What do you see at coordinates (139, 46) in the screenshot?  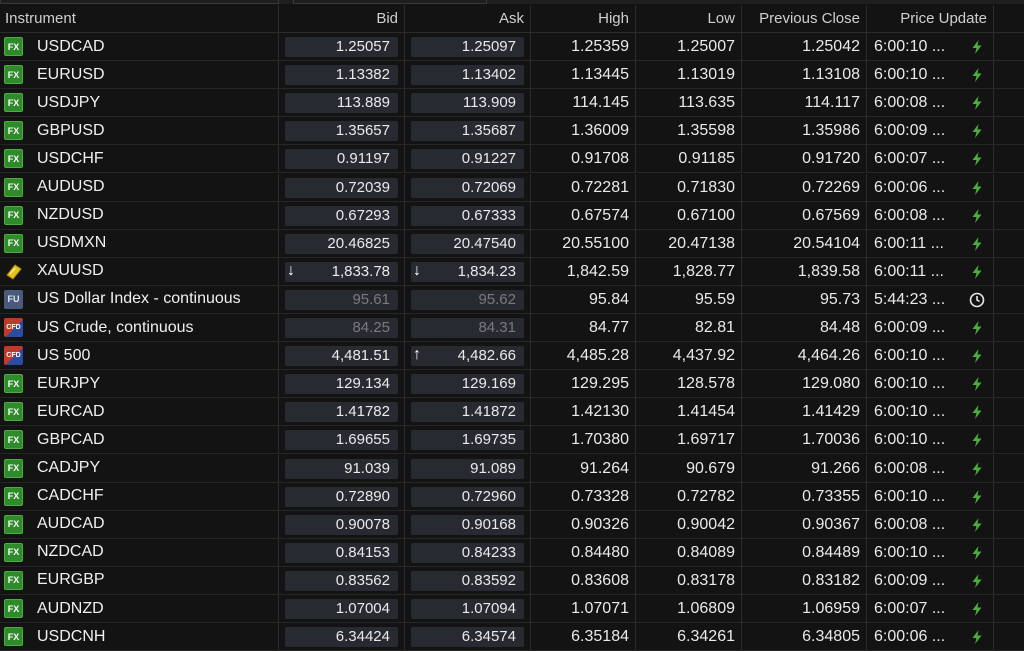 I see `instrument-cell: FX USDCAD` at bounding box center [139, 46].